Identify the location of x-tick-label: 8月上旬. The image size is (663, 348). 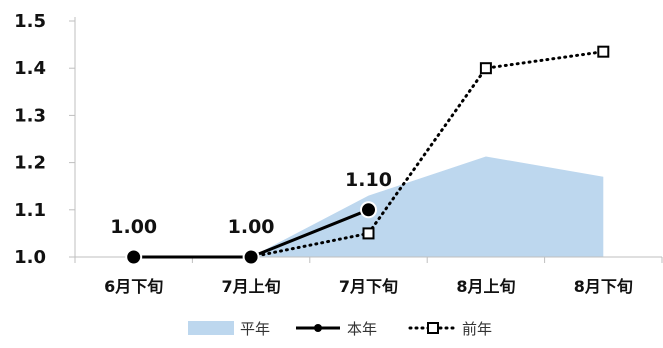
(485, 286).